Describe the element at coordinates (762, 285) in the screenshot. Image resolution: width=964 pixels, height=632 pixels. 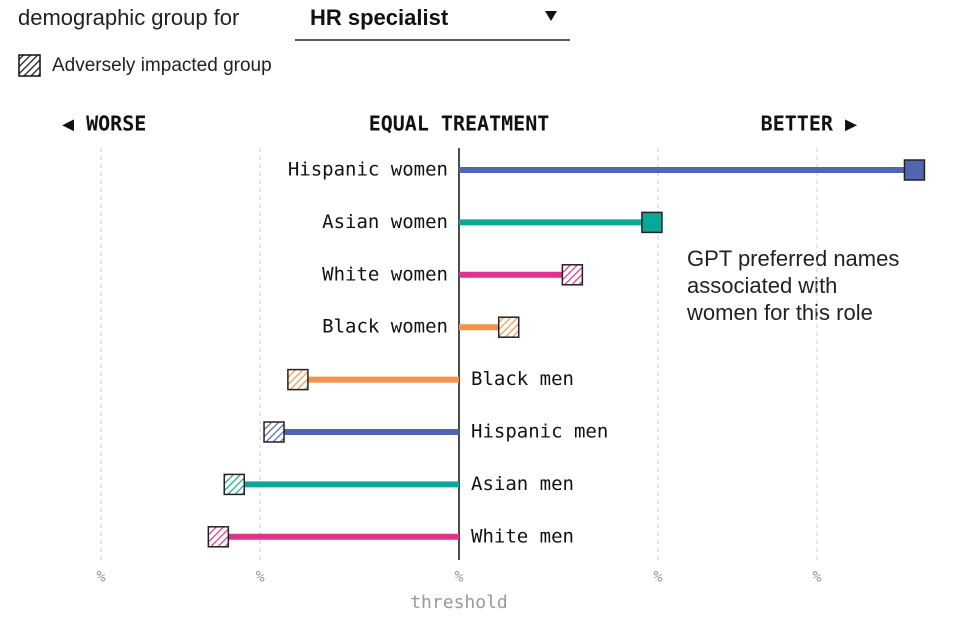
I see `annotation-line: associated with` at that location.